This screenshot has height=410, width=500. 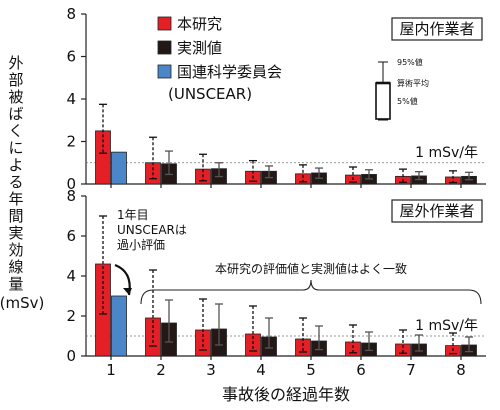 What do you see at coordinates (161, 370) in the screenshot?
I see `x-tick-label: 2` at bounding box center [161, 370].